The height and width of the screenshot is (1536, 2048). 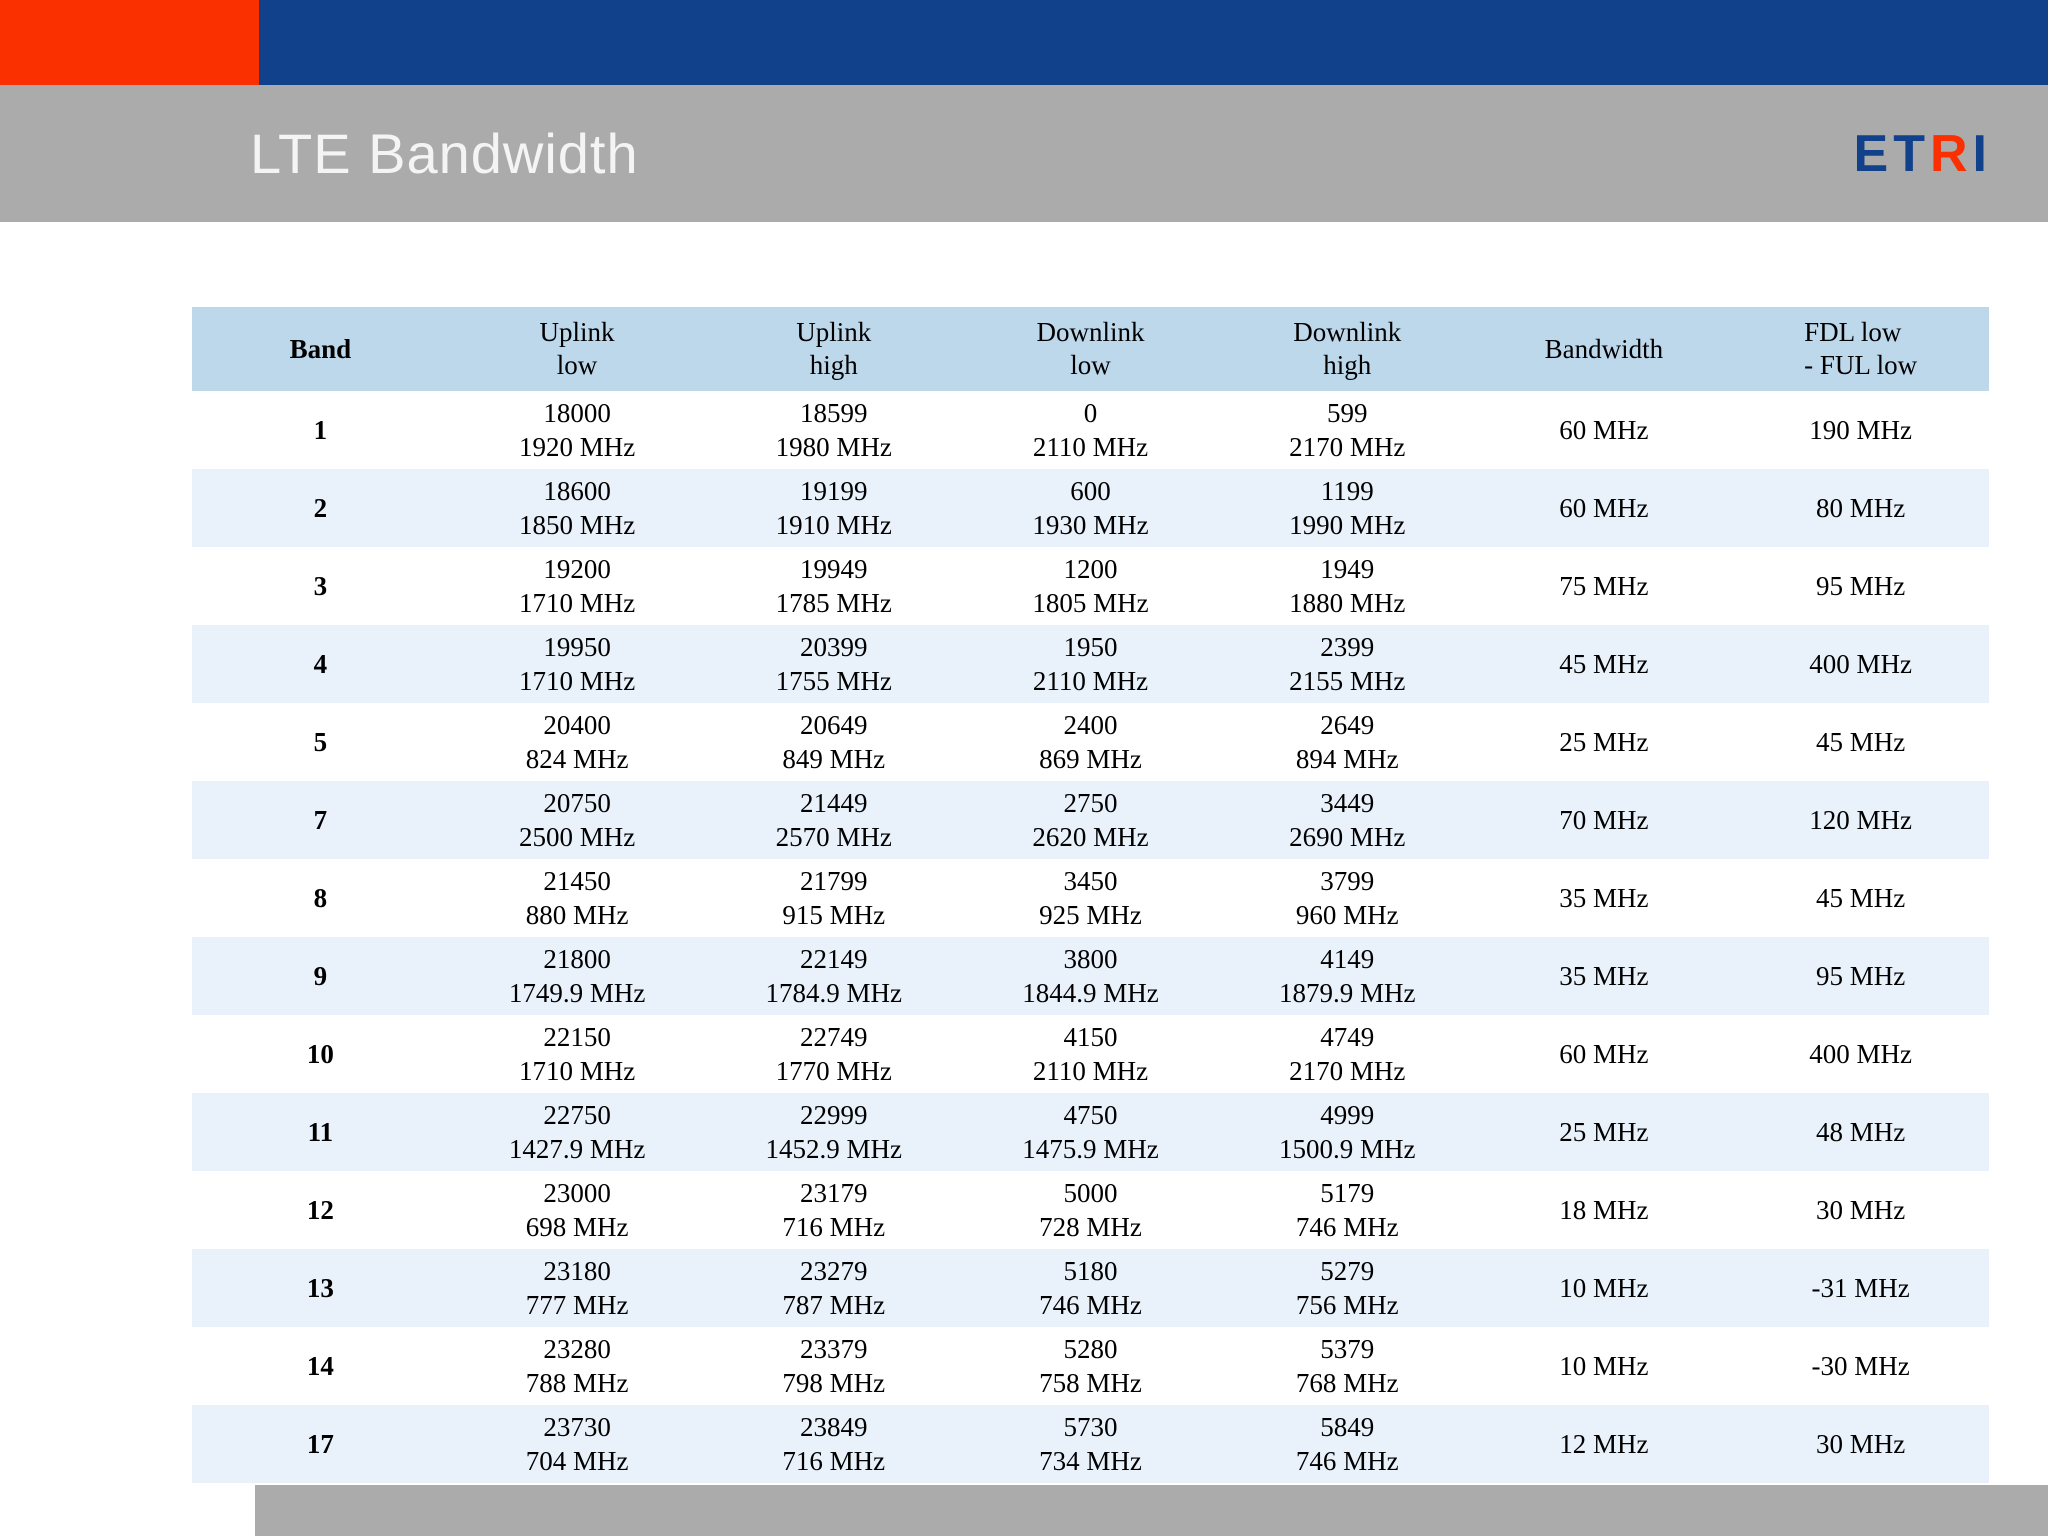 What do you see at coordinates (1090, 1054) in the screenshot?
I see `table-cell: 4150 2110 MHz` at bounding box center [1090, 1054].